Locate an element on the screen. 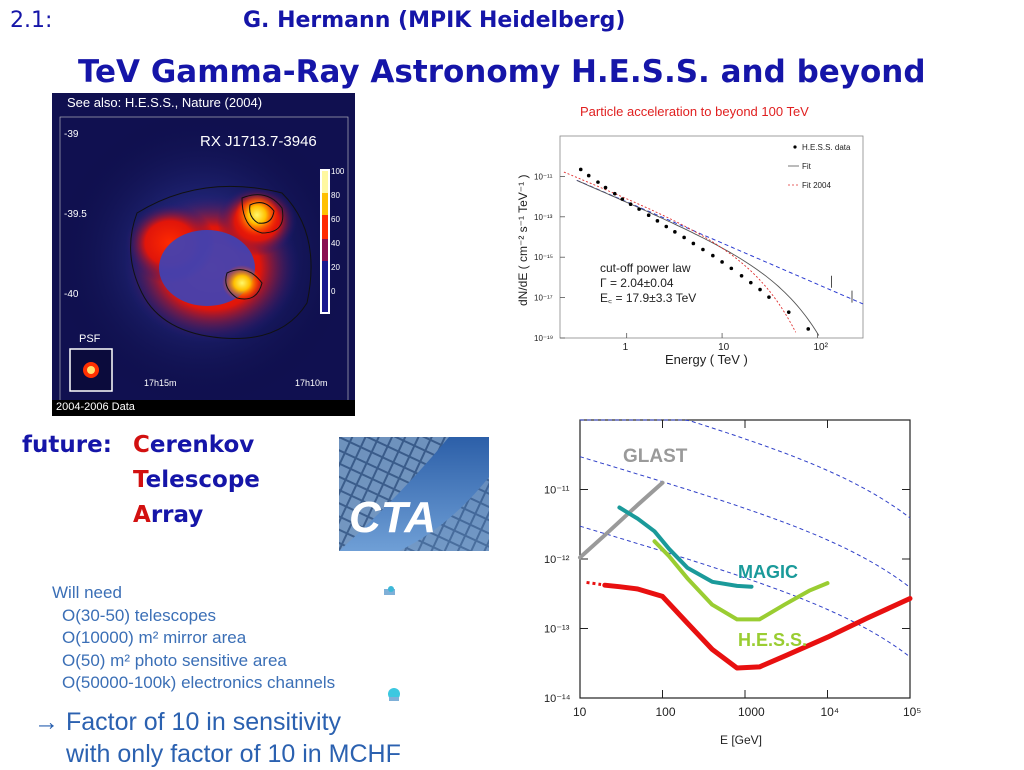 The height and width of the screenshot is (770, 1024). fit-2004-line is located at coordinates (680, 252).